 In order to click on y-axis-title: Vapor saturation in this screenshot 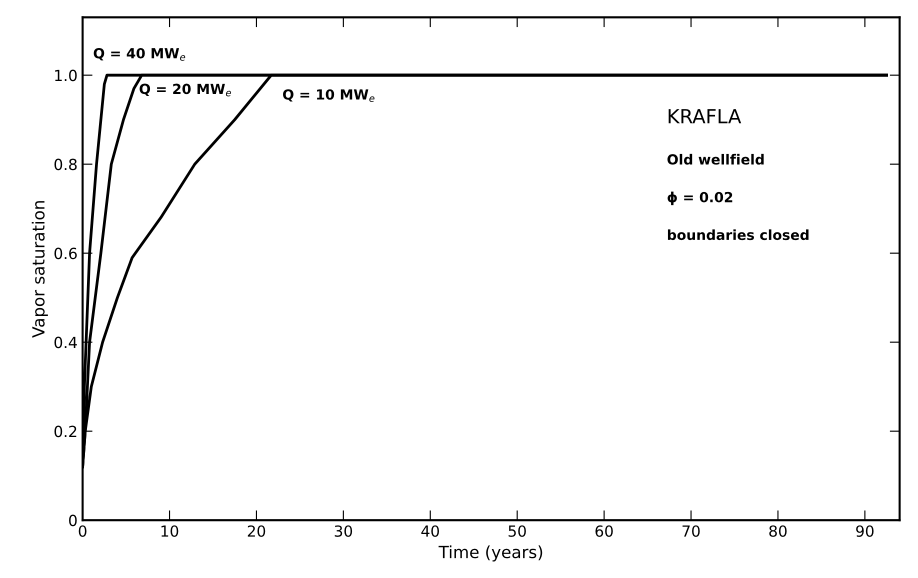, I will do `click(40, 269)`.